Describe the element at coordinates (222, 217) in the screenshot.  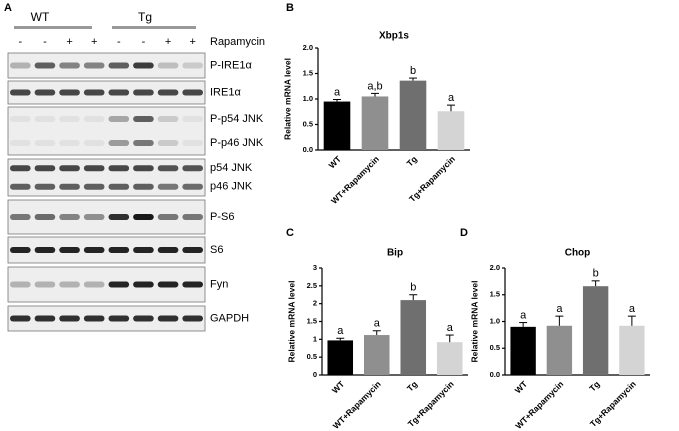
I see `blot-label: P-S6` at that location.